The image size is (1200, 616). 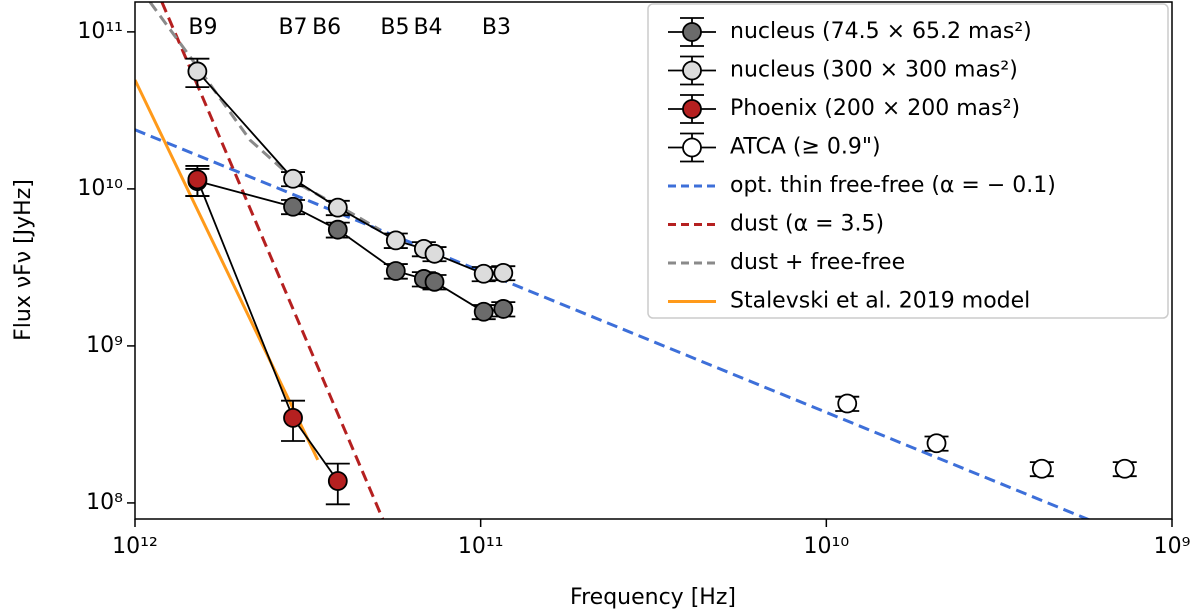 I want to click on y-tick-label: 10⁸, so click(x=104, y=502).